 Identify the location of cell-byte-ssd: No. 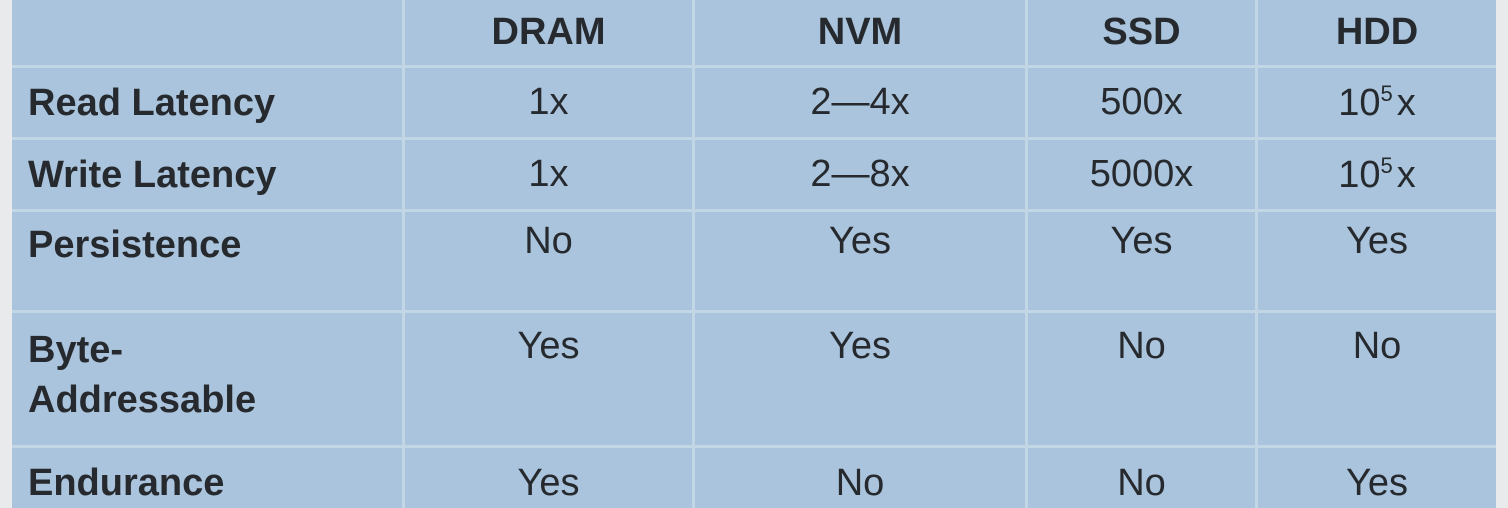
(1143, 380).